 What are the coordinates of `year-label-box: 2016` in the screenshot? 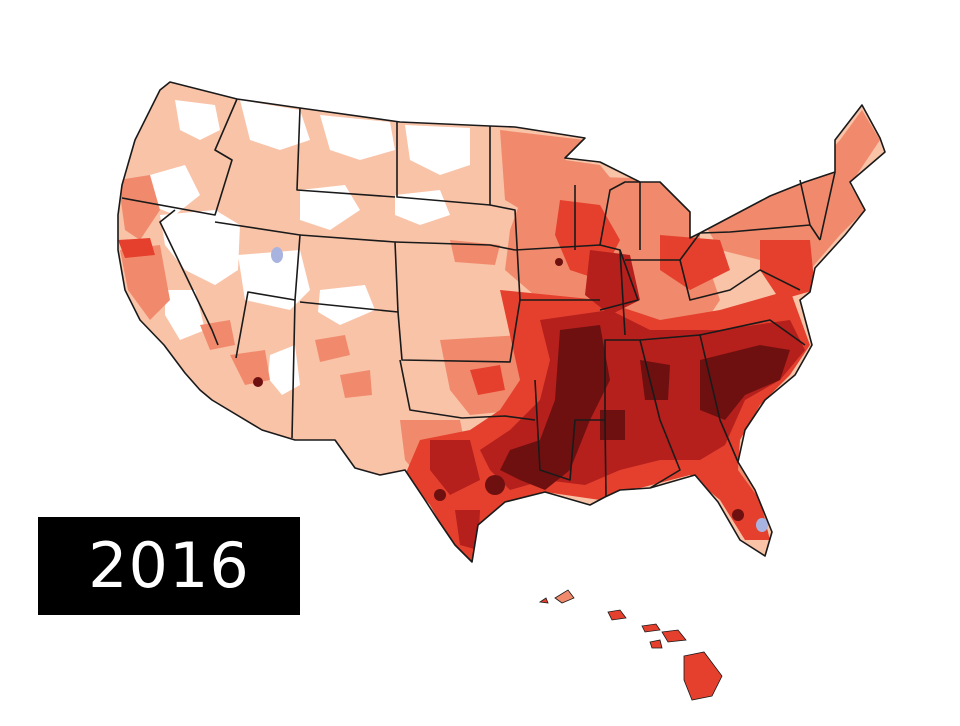 It's located at (169, 566).